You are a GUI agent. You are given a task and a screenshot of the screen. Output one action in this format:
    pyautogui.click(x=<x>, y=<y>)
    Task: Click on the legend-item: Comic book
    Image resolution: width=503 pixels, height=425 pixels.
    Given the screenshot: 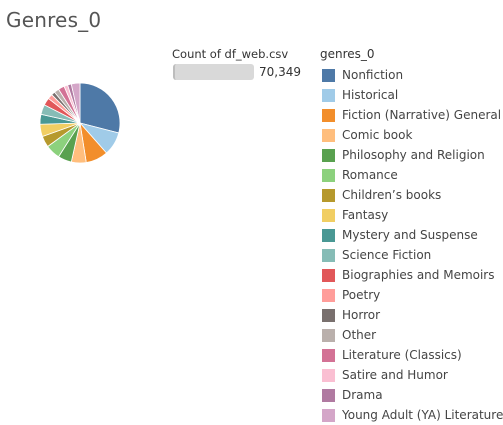 What is the action you would take?
    pyautogui.click(x=412, y=135)
    